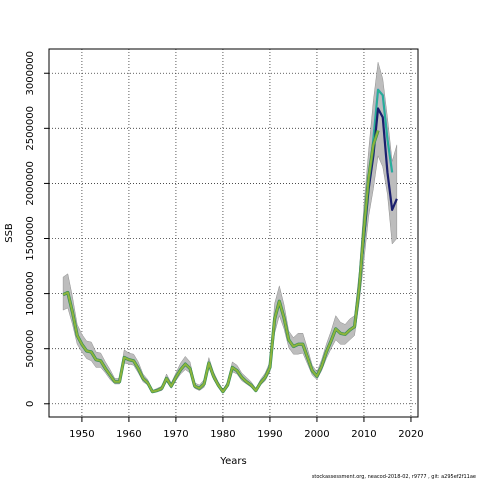  I want to click on x-tick-label-2010: 2010, so click(363, 434).